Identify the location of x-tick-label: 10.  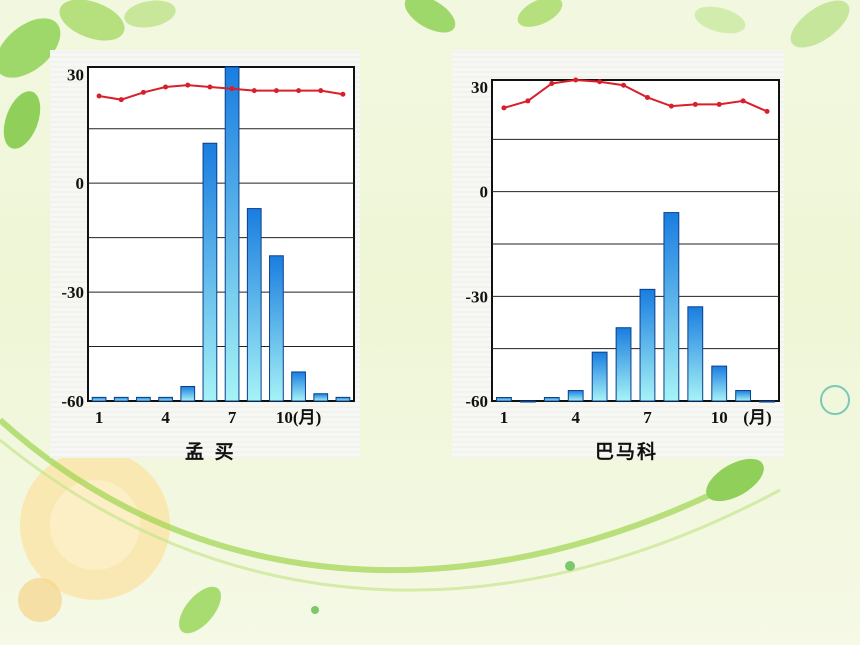
(719, 417).